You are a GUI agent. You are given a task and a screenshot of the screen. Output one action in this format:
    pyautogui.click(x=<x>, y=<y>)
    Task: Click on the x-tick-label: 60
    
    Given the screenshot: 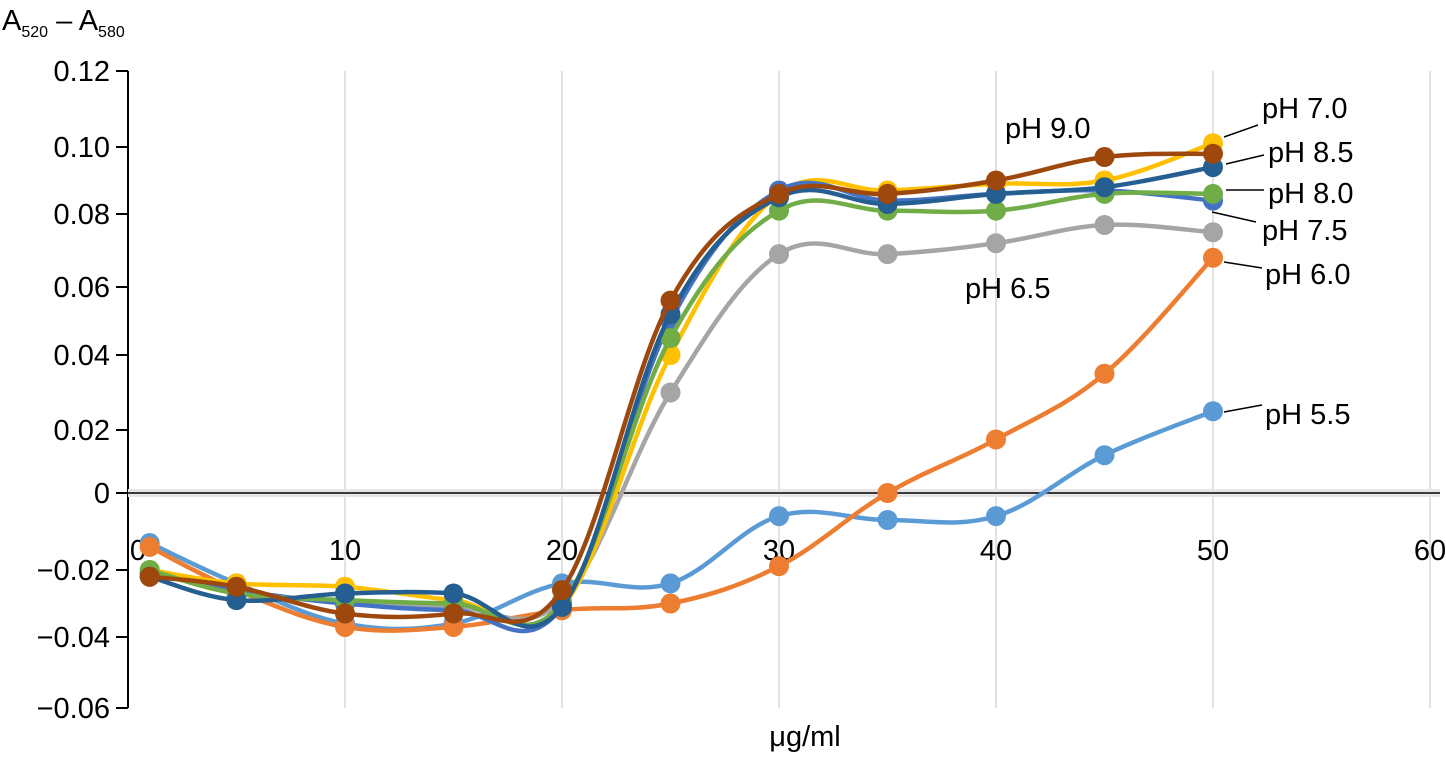 What is the action you would take?
    pyautogui.click(x=1430, y=551)
    